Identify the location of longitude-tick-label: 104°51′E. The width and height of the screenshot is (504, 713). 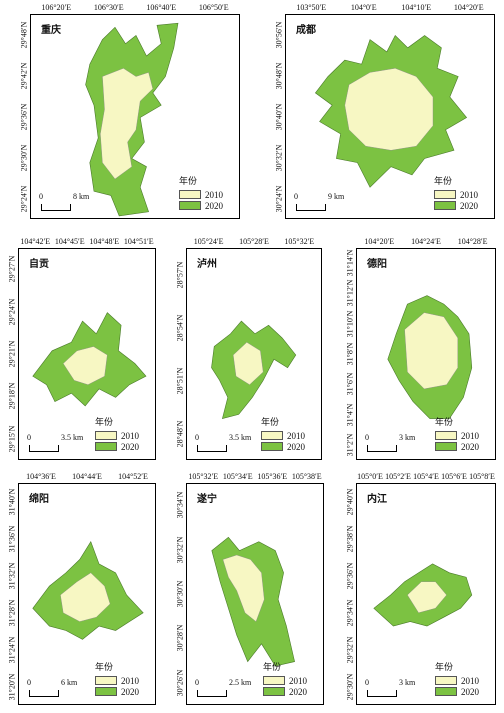
(138, 241).